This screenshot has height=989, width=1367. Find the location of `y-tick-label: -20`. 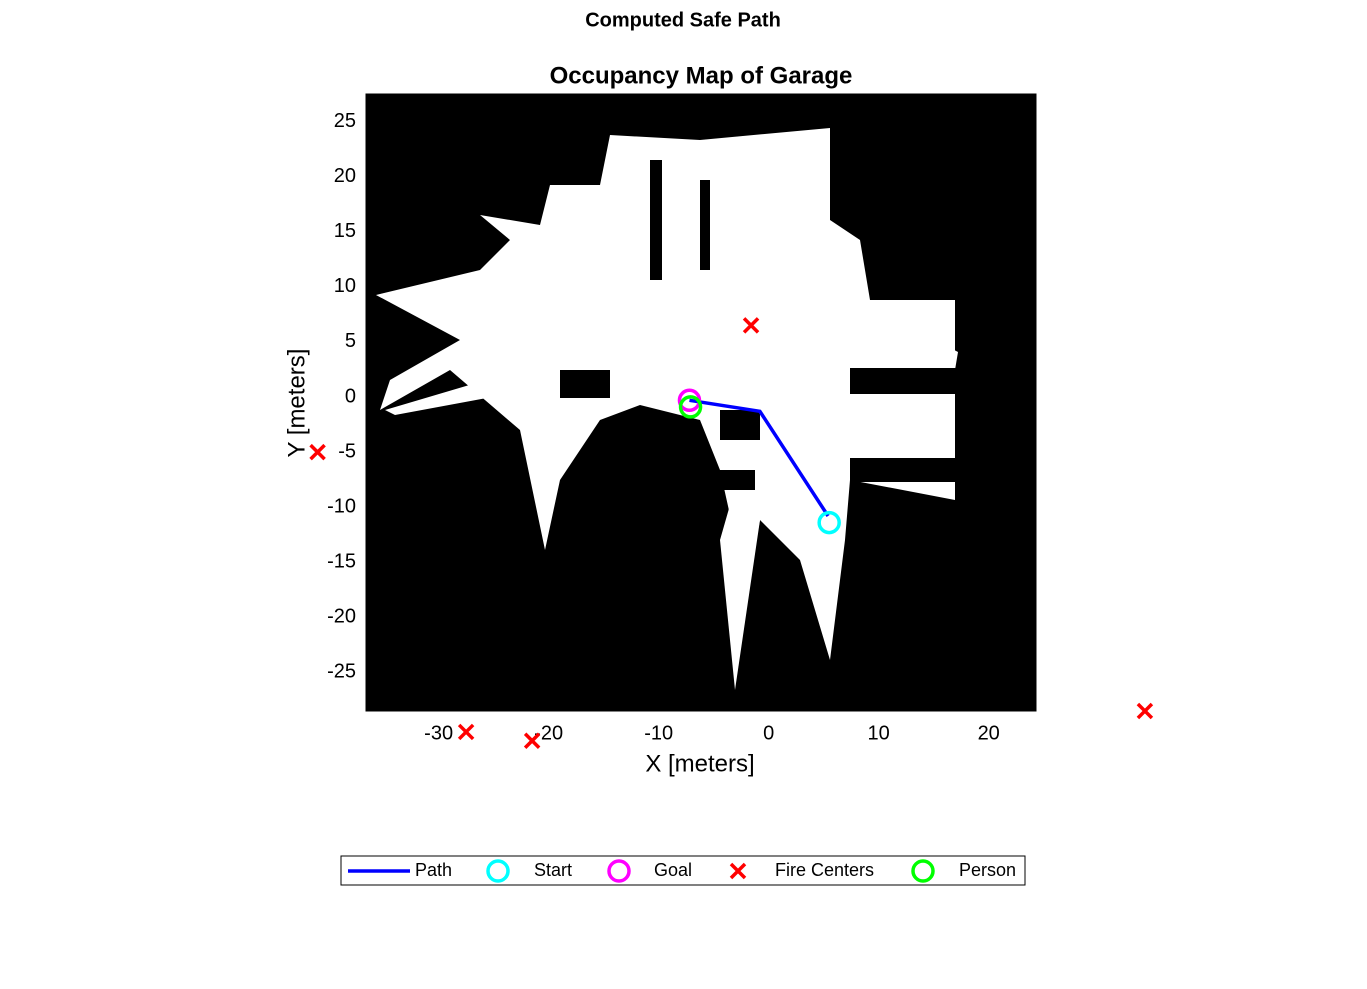

y-tick-label: -20 is located at coordinates (341, 617).